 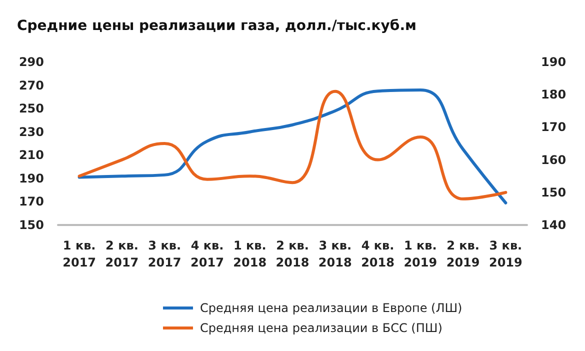 I want to click on y2-tick-label: 150, so click(x=553, y=192).